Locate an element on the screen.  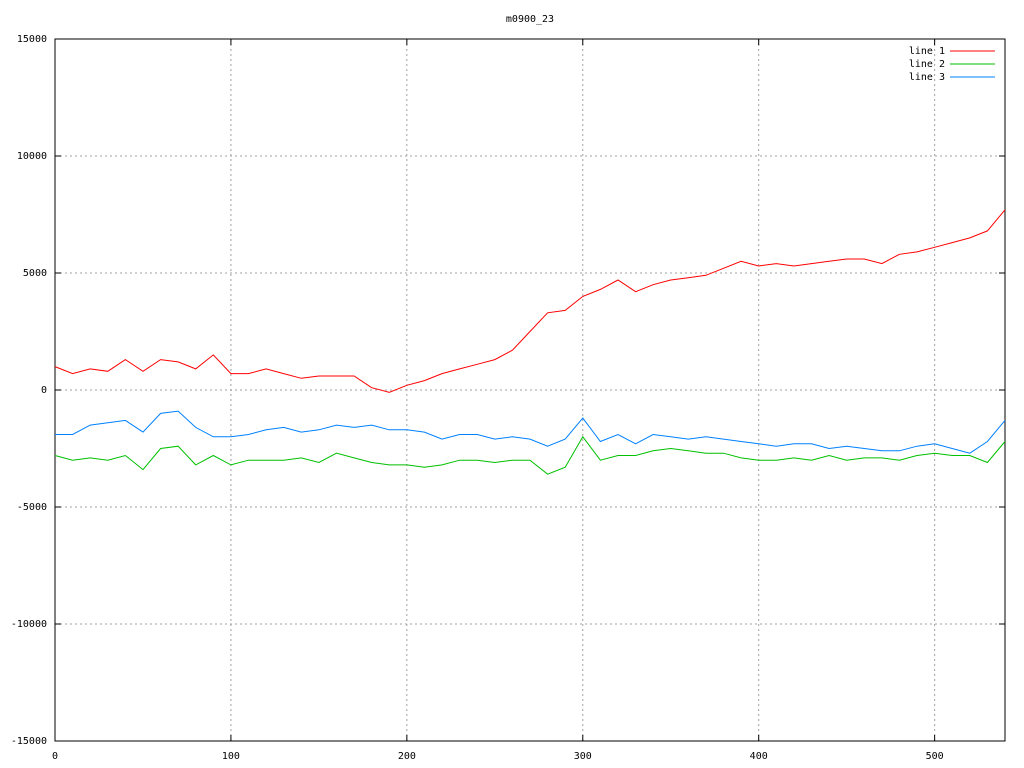
chart-title: m0900_23 is located at coordinates (530, 19).